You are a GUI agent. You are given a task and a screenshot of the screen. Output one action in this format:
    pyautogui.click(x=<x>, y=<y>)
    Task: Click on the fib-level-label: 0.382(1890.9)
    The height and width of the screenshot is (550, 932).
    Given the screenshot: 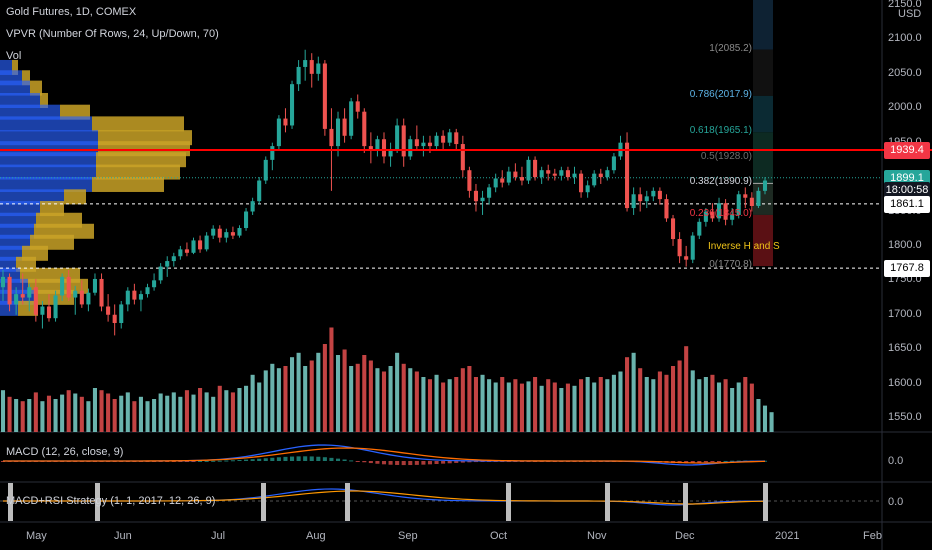 What is the action you would take?
    pyautogui.click(x=720, y=182)
    